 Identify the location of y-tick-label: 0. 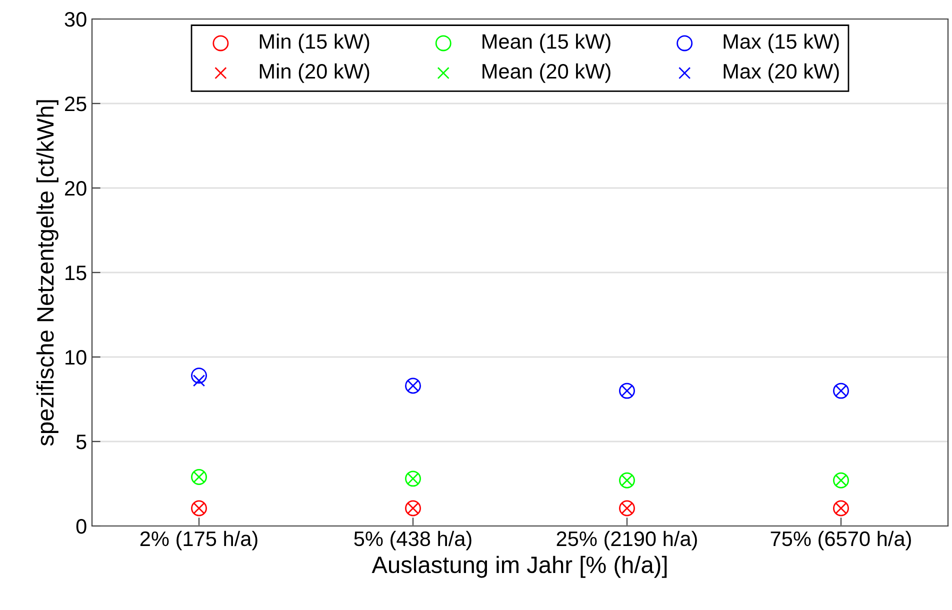
(81, 526).